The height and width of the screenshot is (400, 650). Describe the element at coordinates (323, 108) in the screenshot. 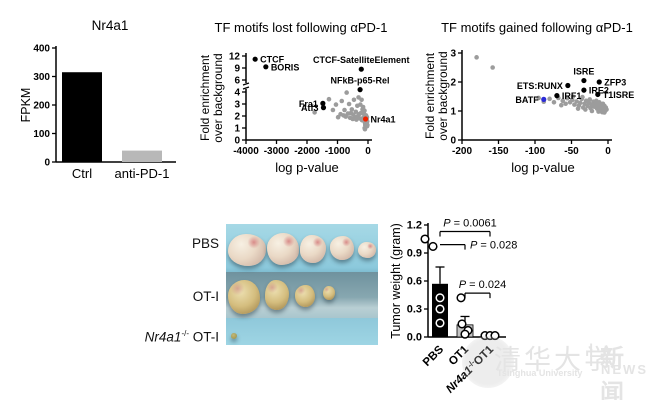

I see `scatter-point-Atf3` at that location.